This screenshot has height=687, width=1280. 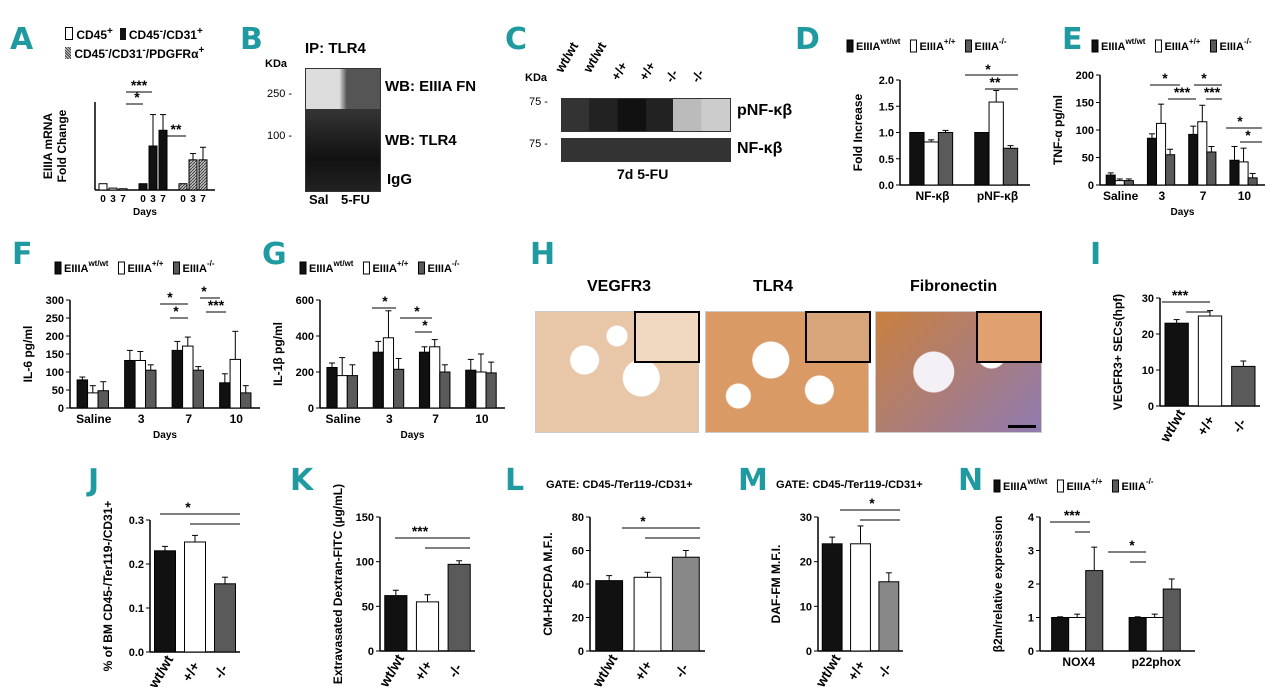 What do you see at coordinates (667, 337) in the screenshot?
I see `inset-vegfr3` at bounding box center [667, 337].